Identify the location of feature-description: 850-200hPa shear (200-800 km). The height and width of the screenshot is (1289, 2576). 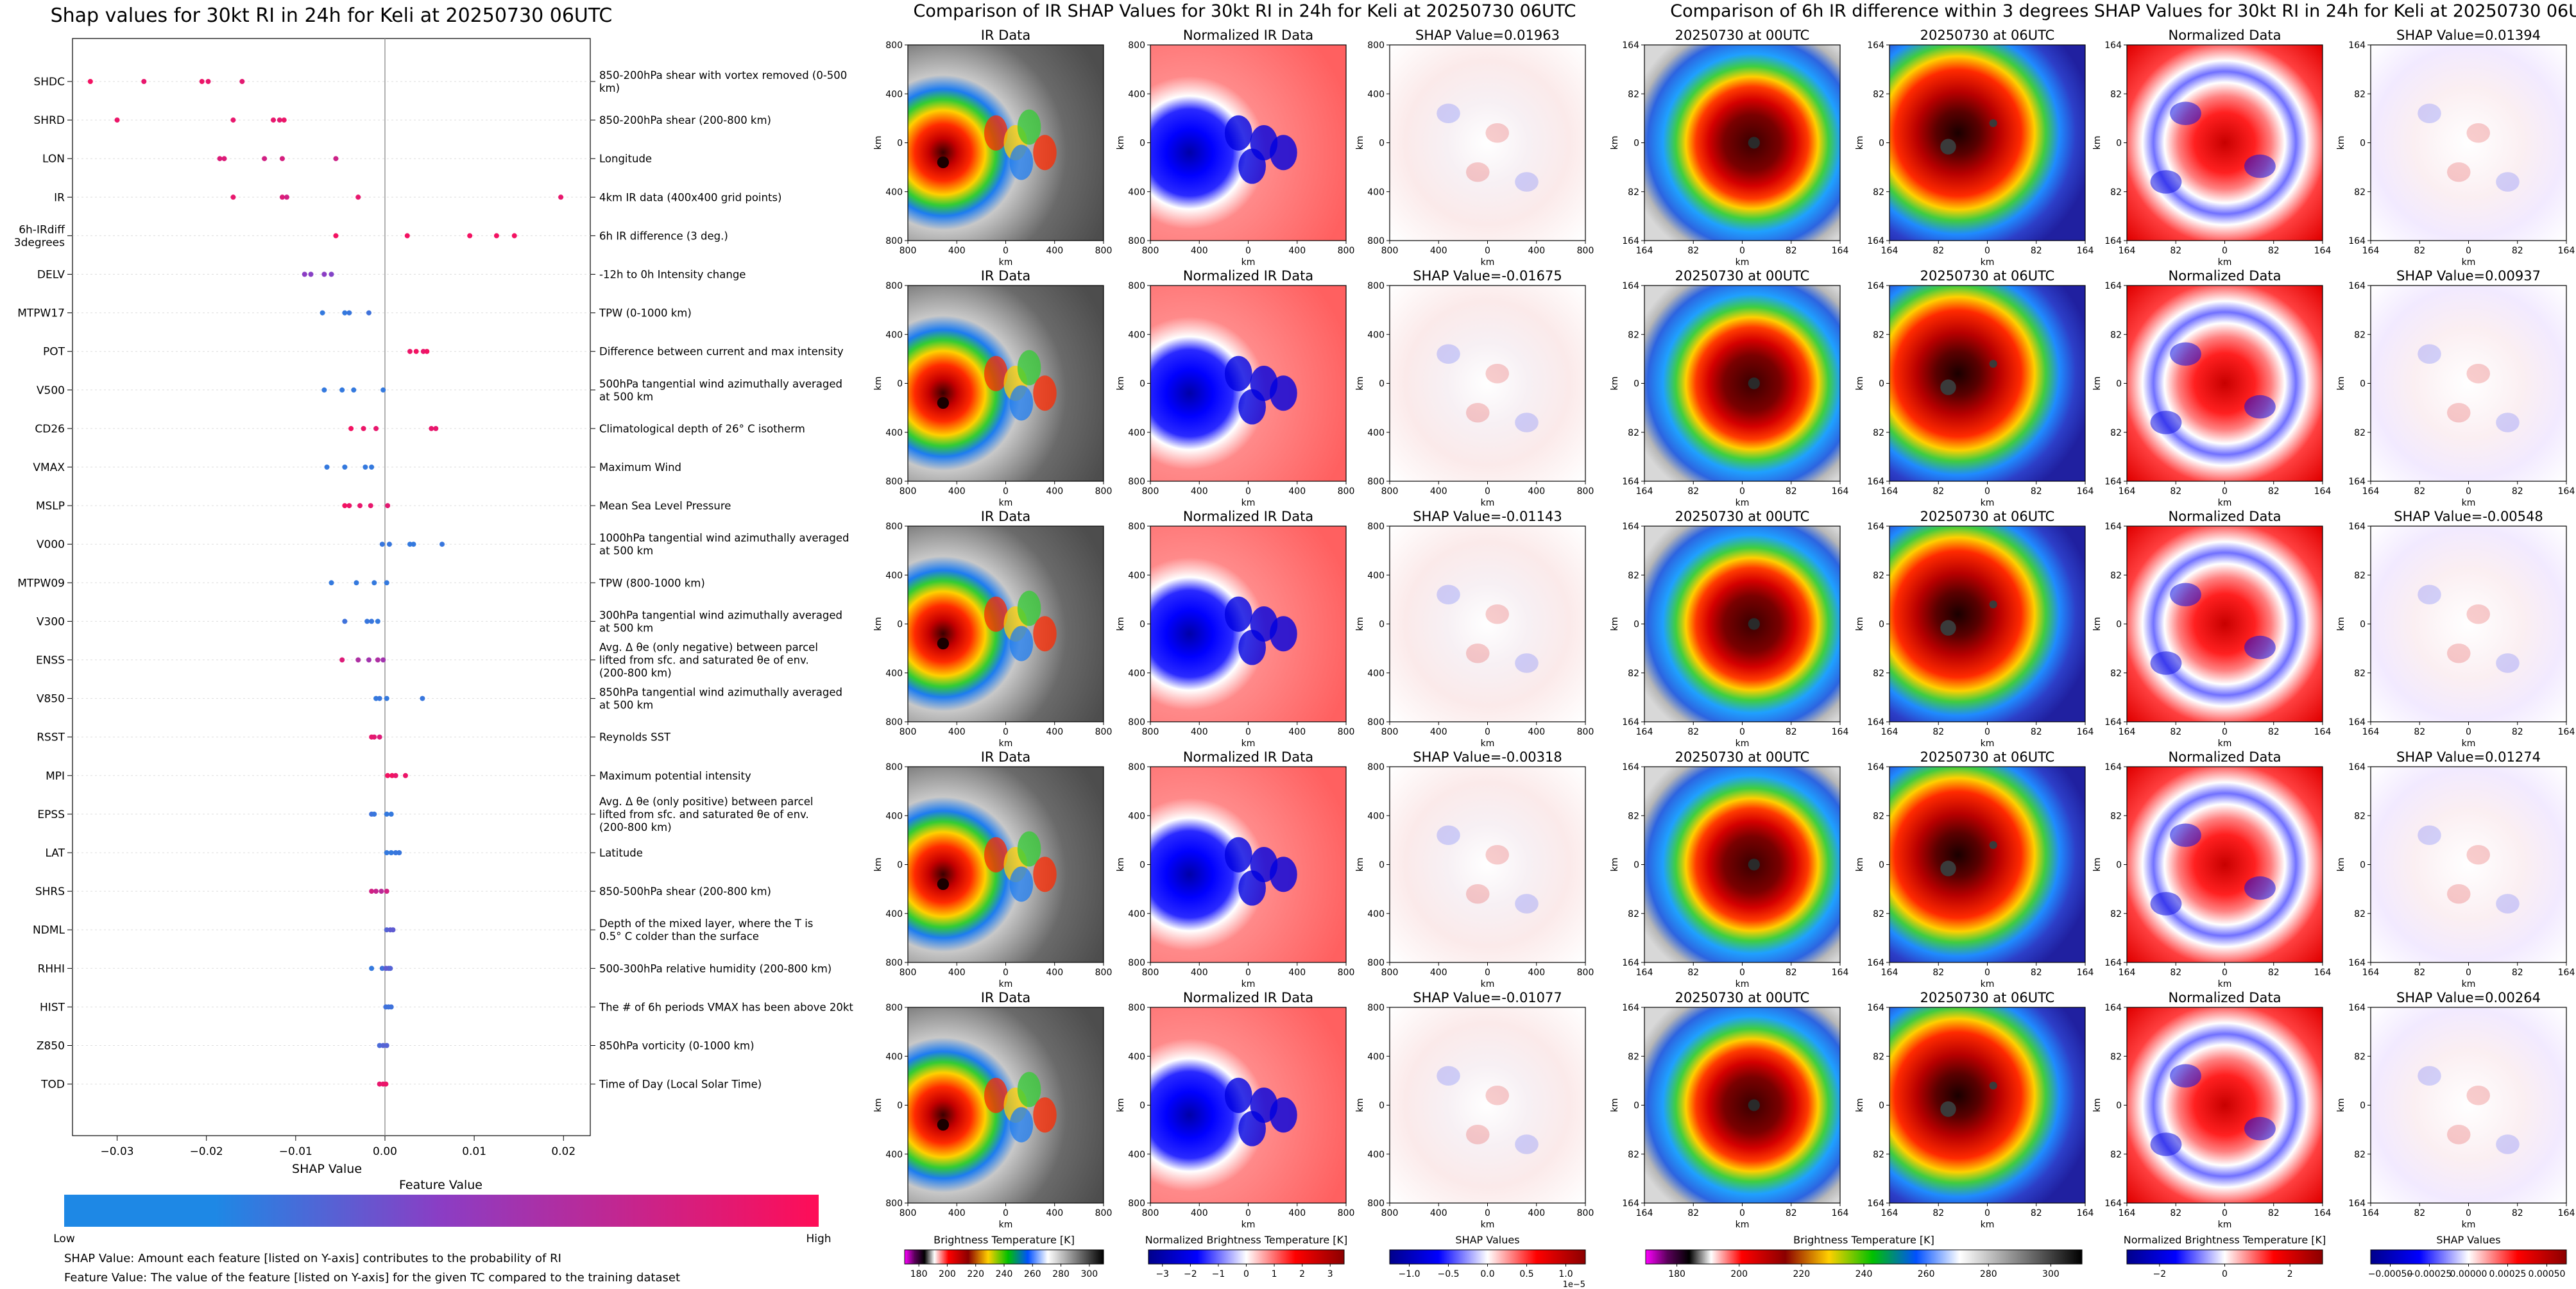
(685, 120).